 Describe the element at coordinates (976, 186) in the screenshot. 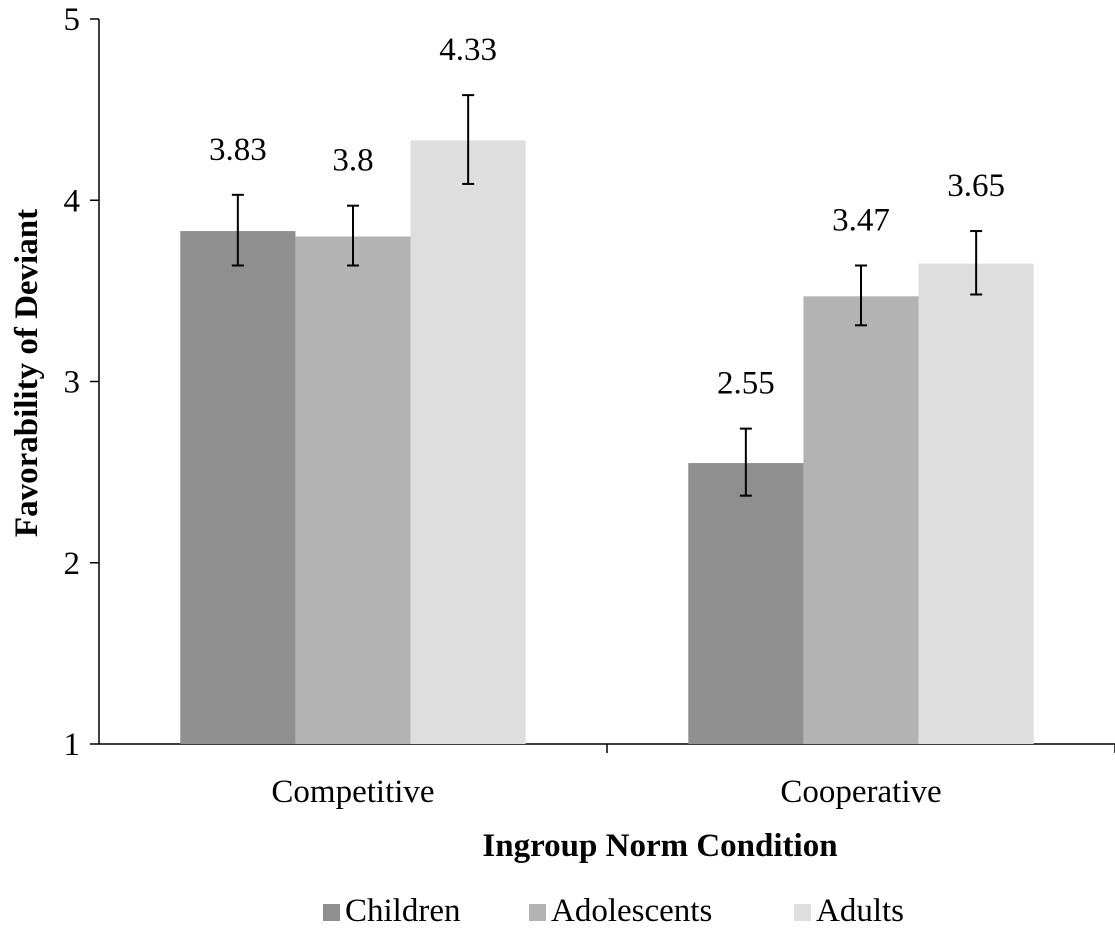

I see `data-label: 3.65` at that location.